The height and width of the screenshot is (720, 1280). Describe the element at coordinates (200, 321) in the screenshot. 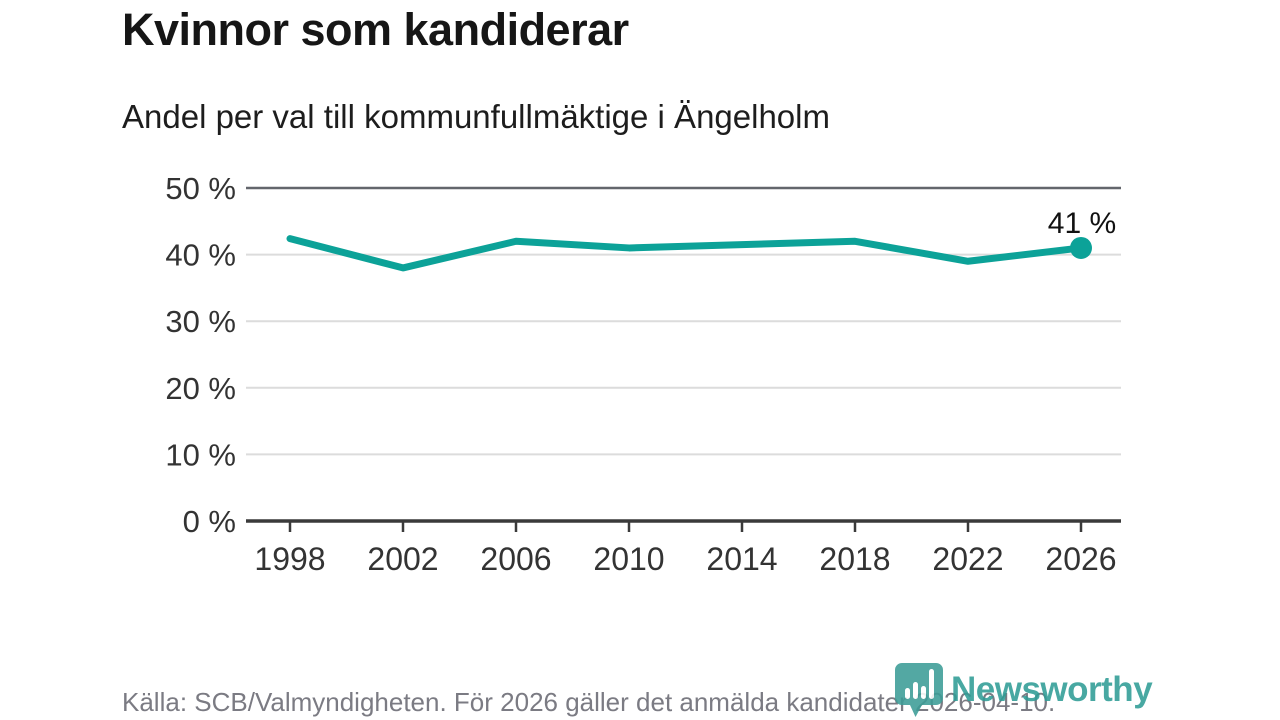

I see `y-axis-label: 30 %` at that location.